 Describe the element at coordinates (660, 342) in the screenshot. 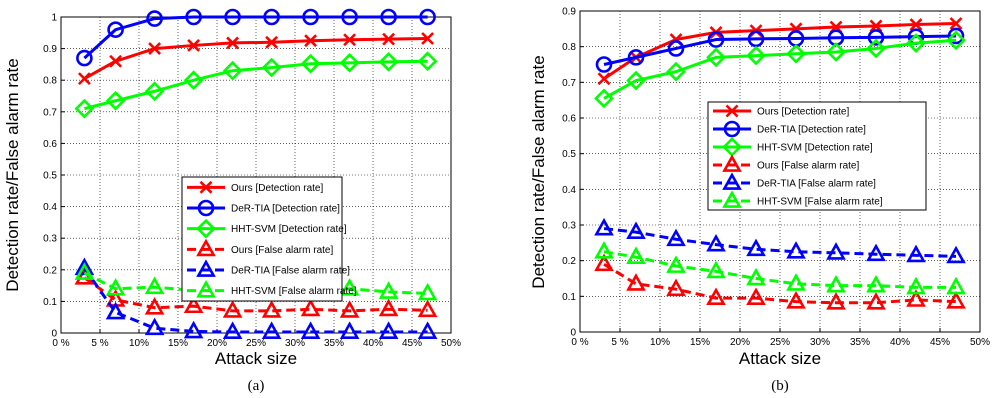

I see `x-tick-label: 10%` at that location.